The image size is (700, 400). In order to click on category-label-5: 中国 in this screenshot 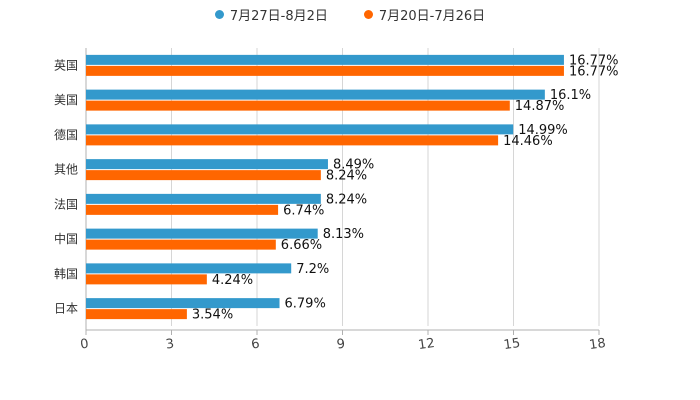, I will do `click(66, 238)`.